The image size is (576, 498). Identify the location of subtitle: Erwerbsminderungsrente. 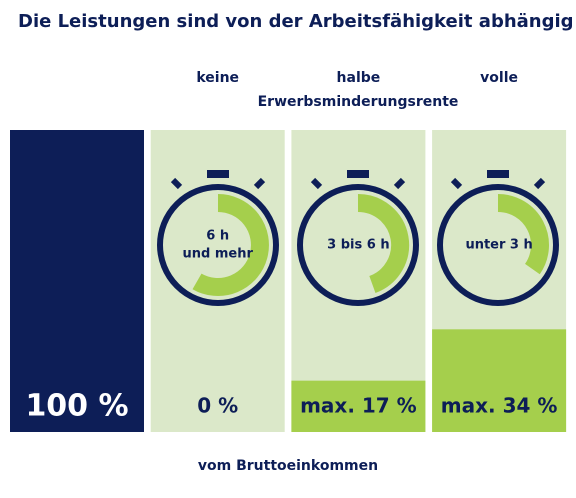
(358, 102).